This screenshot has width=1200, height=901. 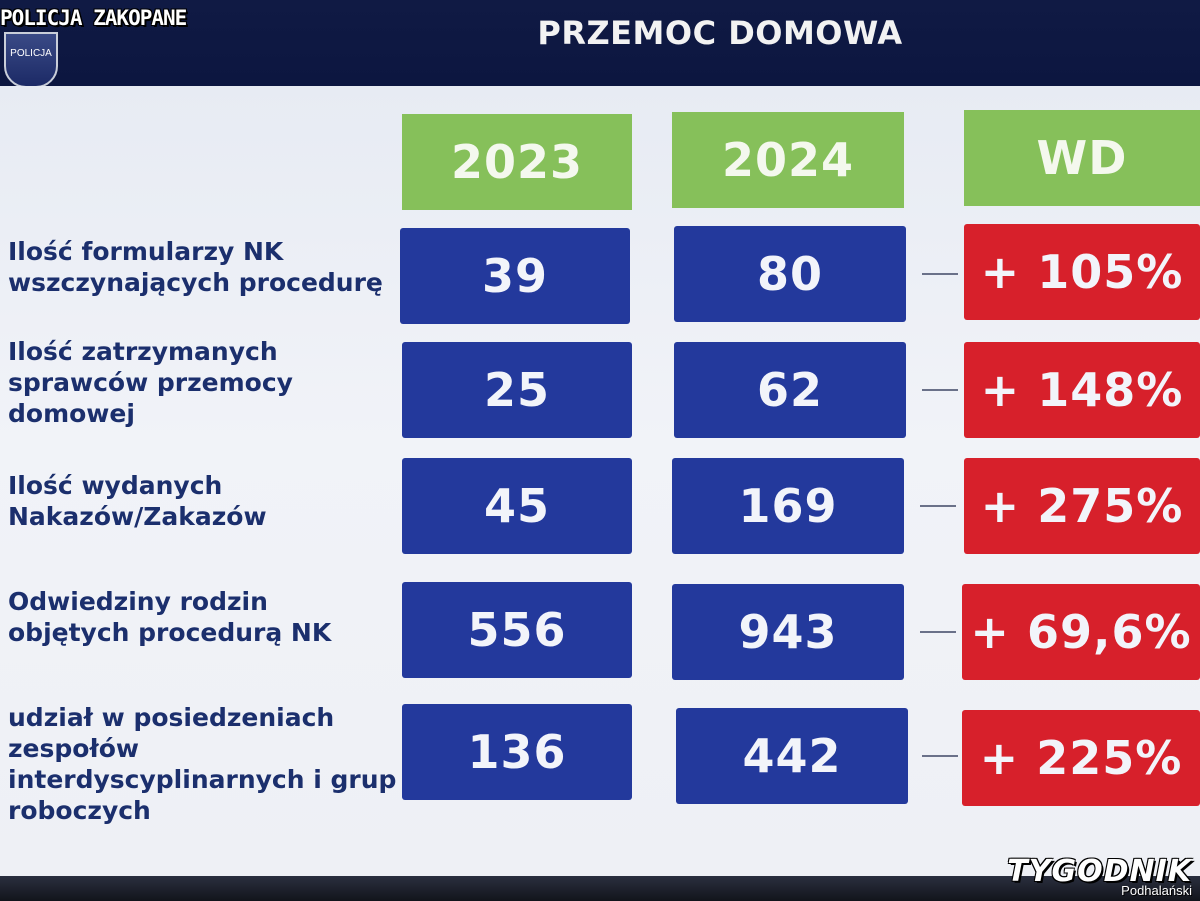 What do you see at coordinates (1082, 158) in the screenshot?
I see `column-header-wd: WD` at bounding box center [1082, 158].